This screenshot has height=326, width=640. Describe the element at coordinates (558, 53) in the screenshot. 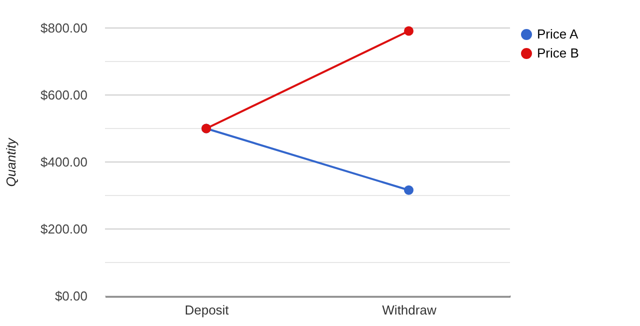

I see `legend-label: Price B` at that location.